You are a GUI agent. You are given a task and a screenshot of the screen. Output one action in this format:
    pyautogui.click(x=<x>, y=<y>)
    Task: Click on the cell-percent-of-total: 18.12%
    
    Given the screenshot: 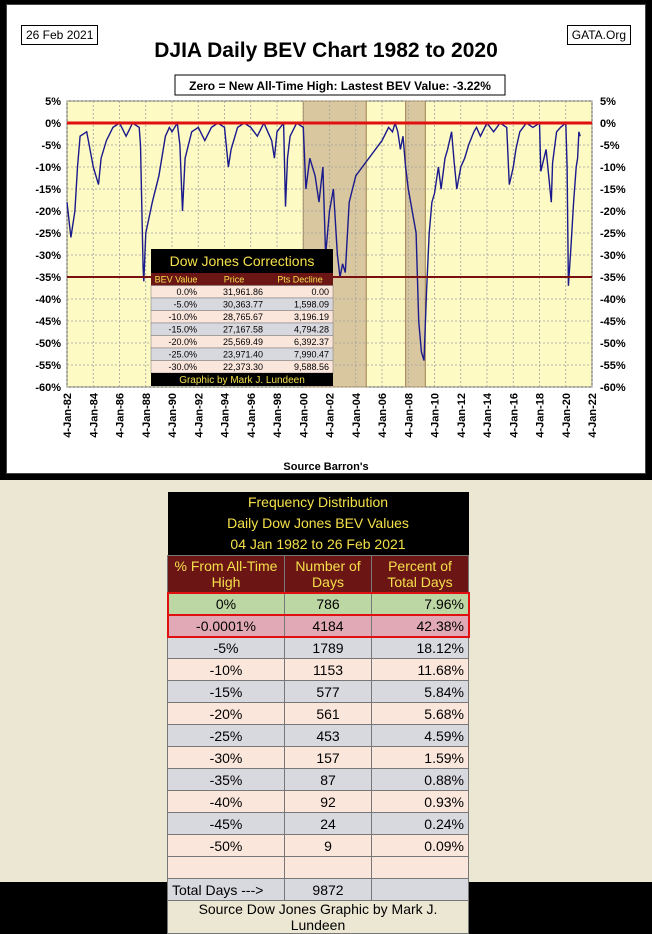 What is the action you would take?
    pyautogui.click(x=420, y=647)
    